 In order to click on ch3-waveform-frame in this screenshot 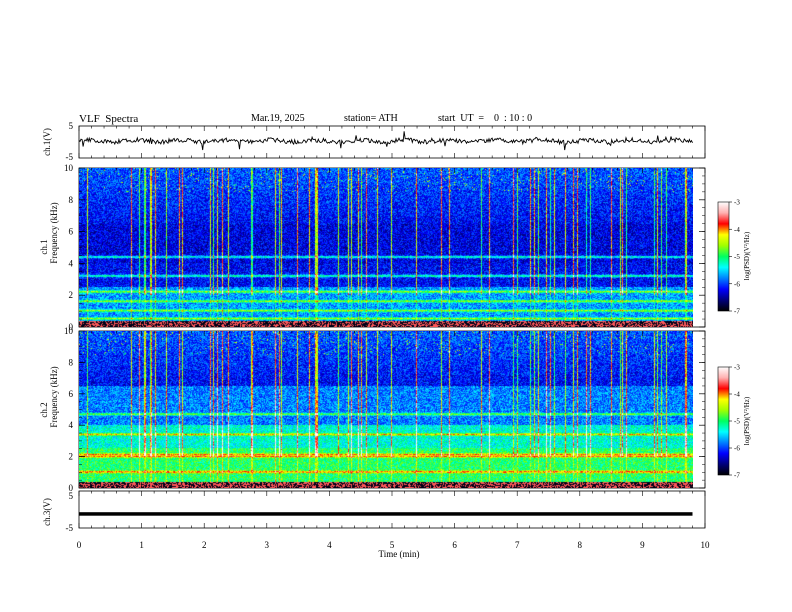, I will do `click(392, 509)`.